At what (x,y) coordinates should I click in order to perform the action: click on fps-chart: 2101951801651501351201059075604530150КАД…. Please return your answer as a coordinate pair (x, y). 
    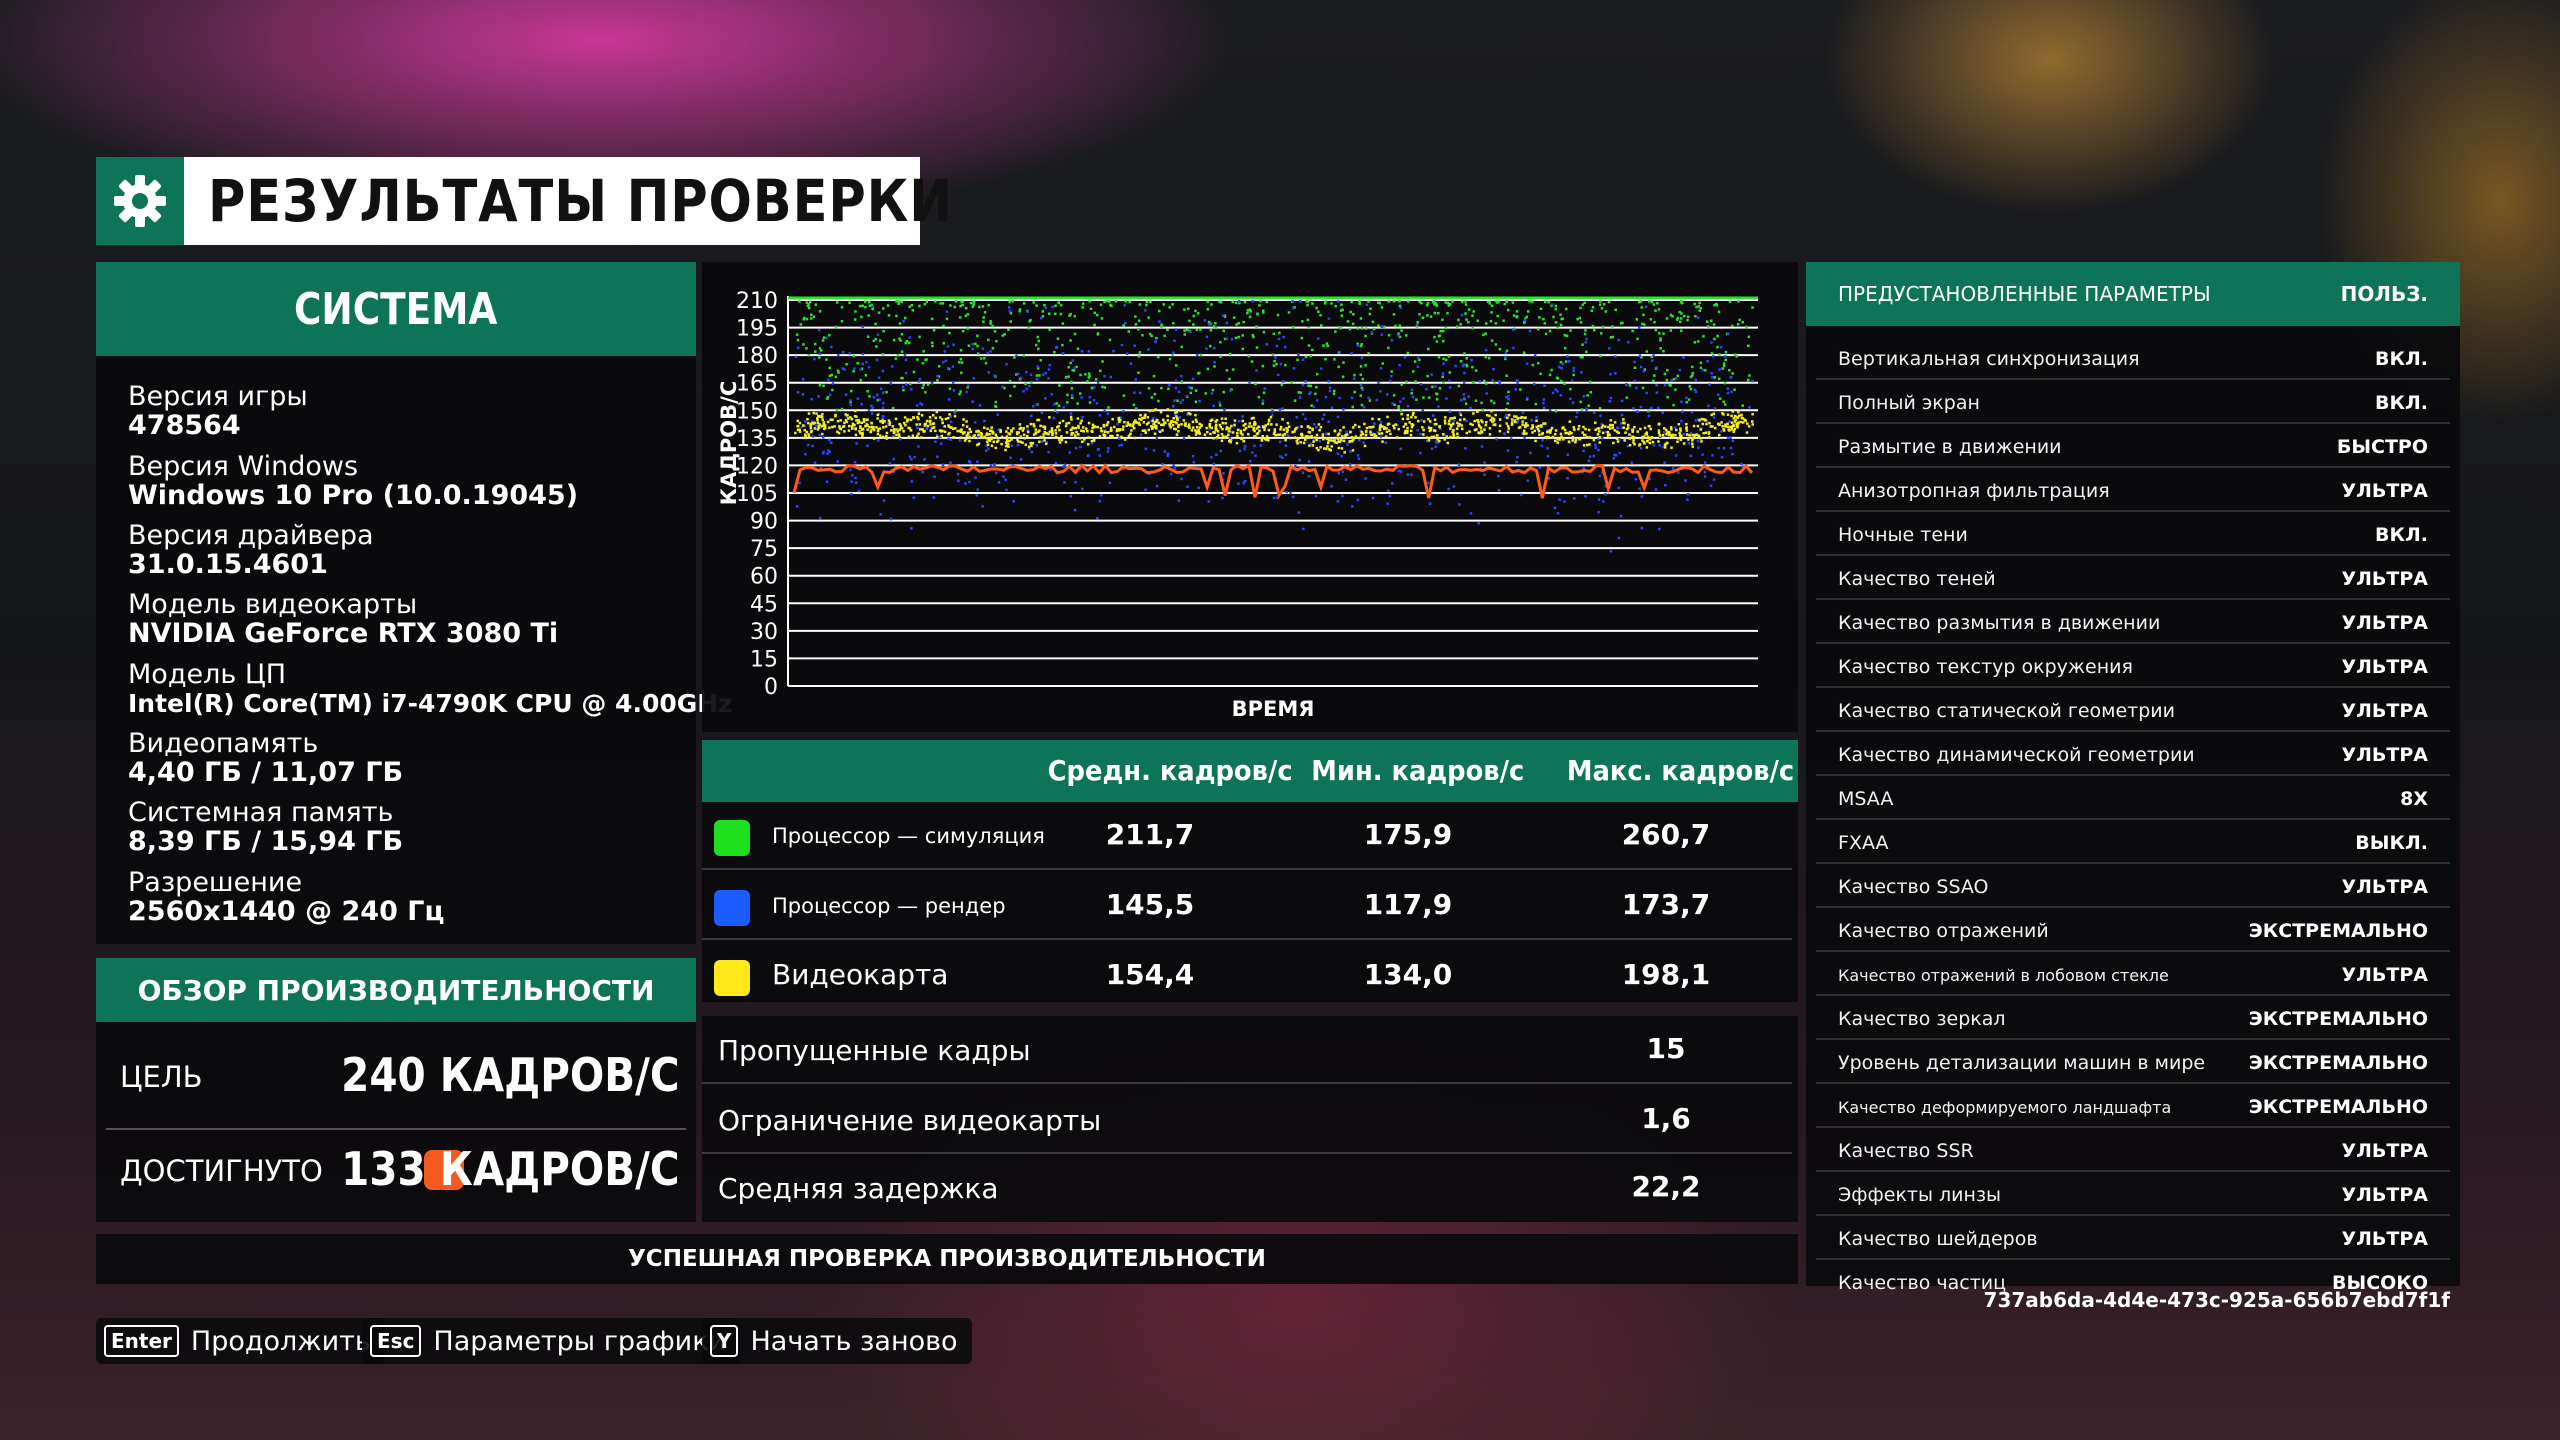
    Looking at the image, I should click on (1237, 505).